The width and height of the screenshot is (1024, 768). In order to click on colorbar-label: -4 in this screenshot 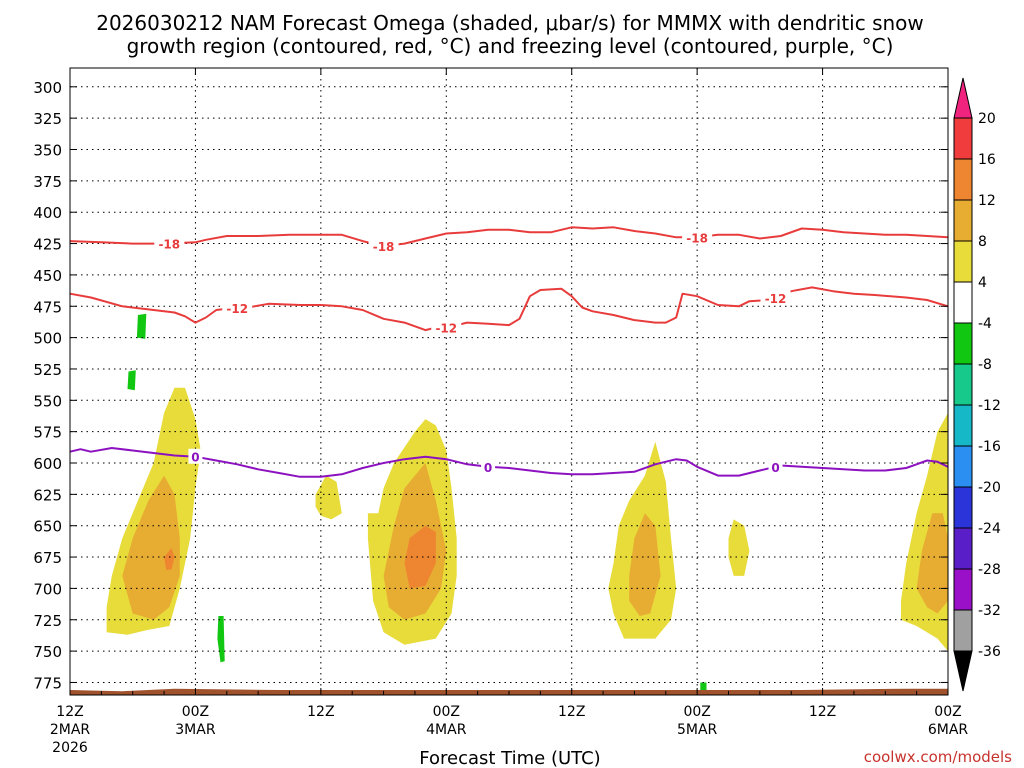, I will do `click(985, 324)`.